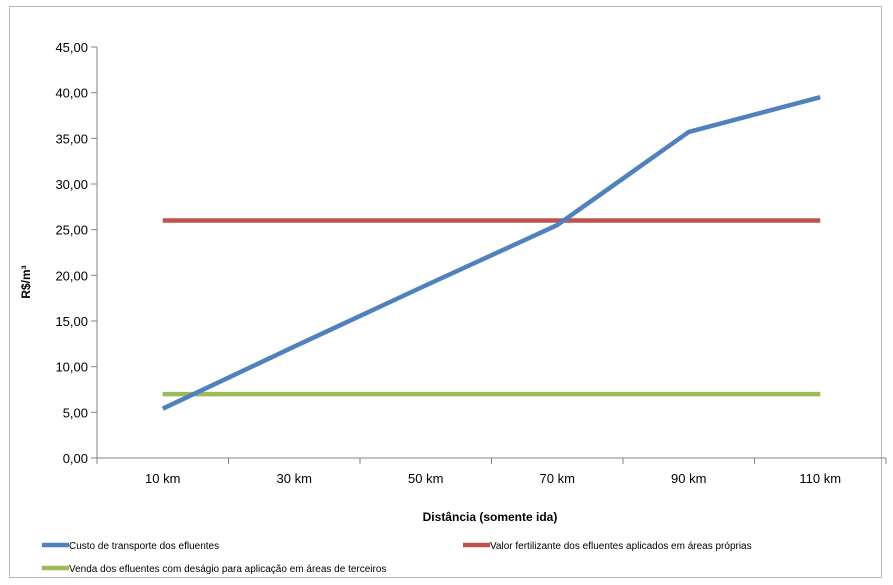 The image size is (893, 585). What do you see at coordinates (490, 517) in the screenshot?
I see `x-axis-title: Distância (somente ida)` at bounding box center [490, 517].